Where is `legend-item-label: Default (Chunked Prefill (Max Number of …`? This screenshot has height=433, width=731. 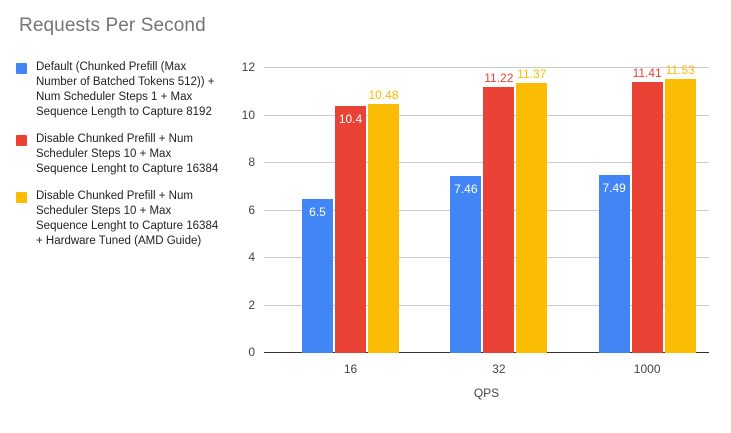 legend-item-label: Default (Chunked Prefill (Max Number of … is located at coordinates (125, 89).